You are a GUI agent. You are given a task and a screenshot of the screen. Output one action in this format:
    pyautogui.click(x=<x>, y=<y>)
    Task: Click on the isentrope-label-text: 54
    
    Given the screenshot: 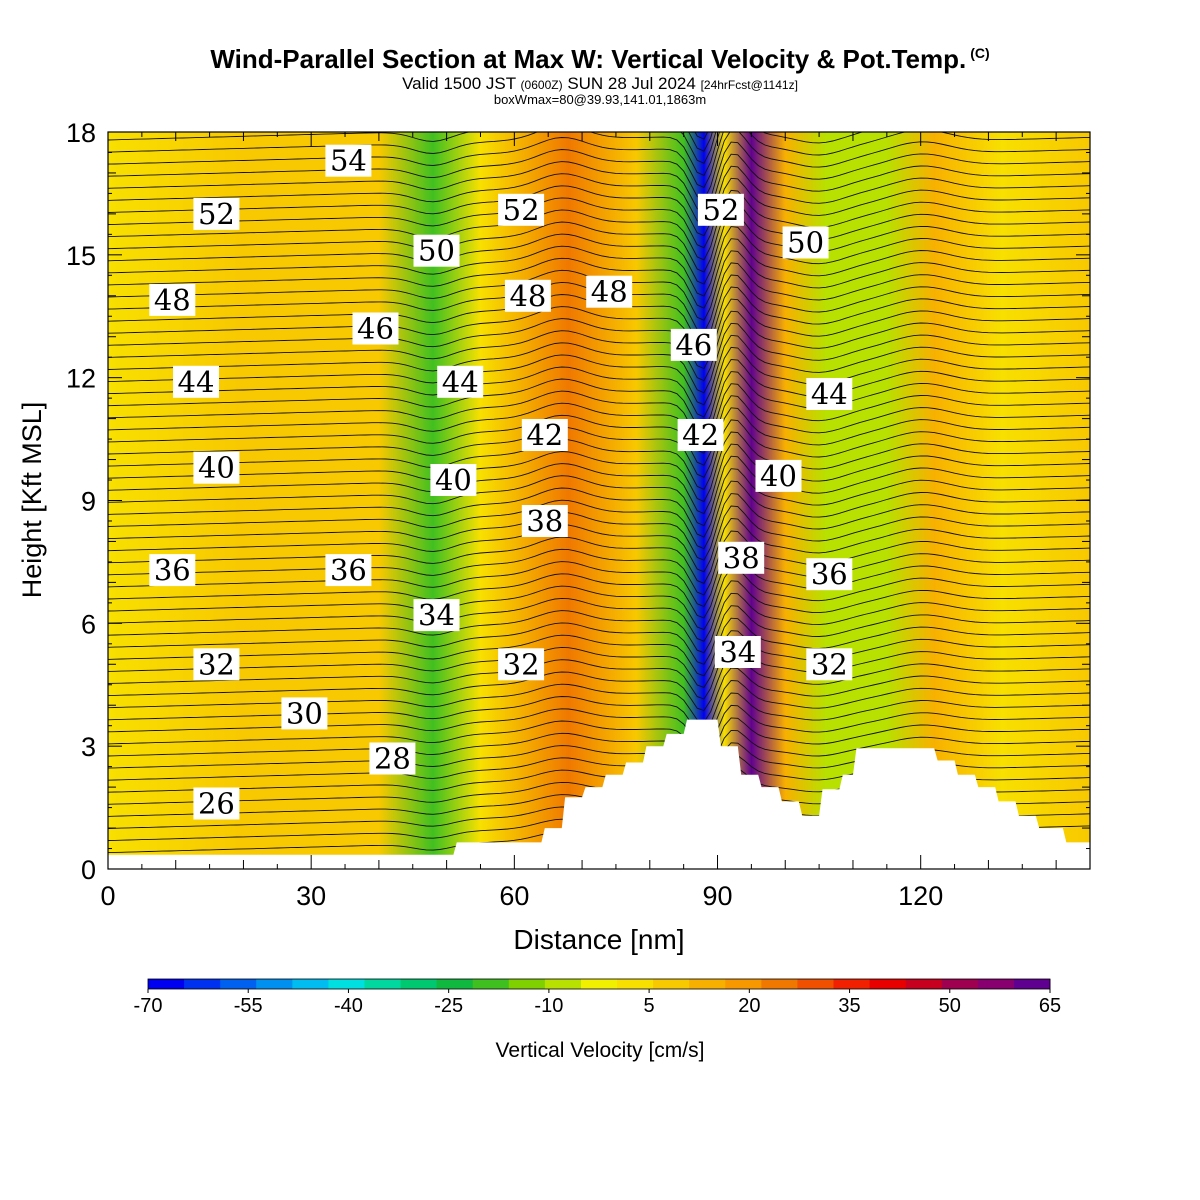 What is the action you would take?
    pyautogui.click(x=348, y=161)
    